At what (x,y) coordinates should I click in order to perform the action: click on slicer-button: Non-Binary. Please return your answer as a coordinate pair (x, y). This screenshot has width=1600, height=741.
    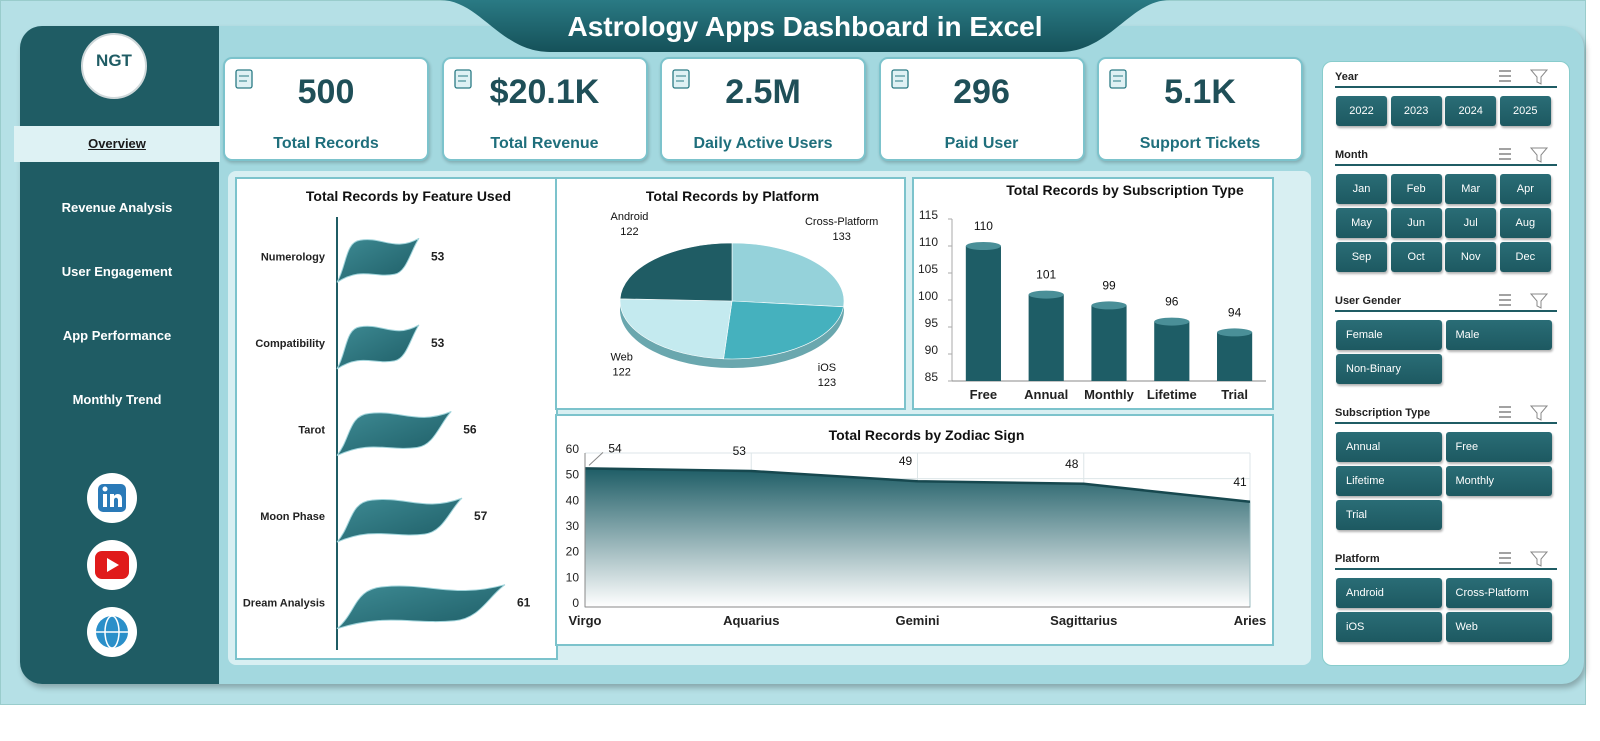
    Looking at the image, I should click on (1389, 369).